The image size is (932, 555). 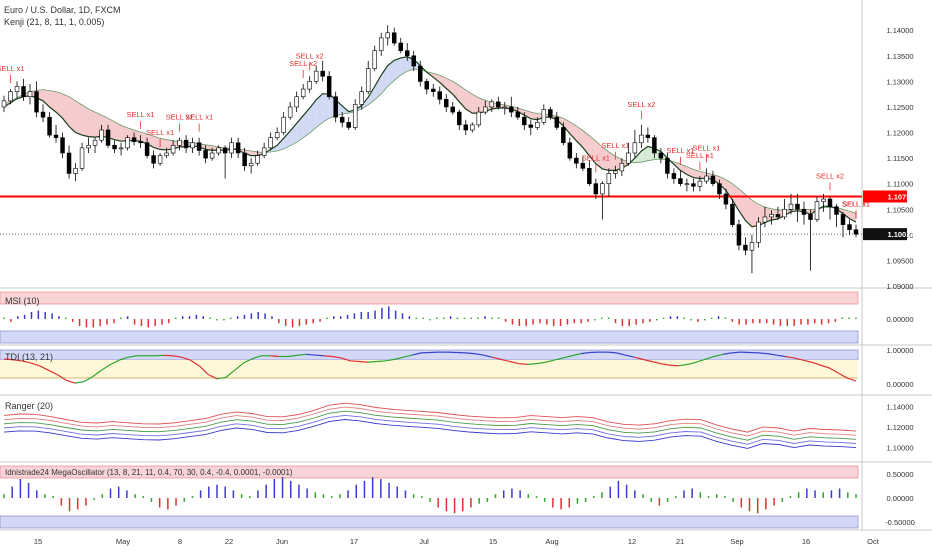 I want to click on x-tick-label: 22, so click(x=229, y=541).